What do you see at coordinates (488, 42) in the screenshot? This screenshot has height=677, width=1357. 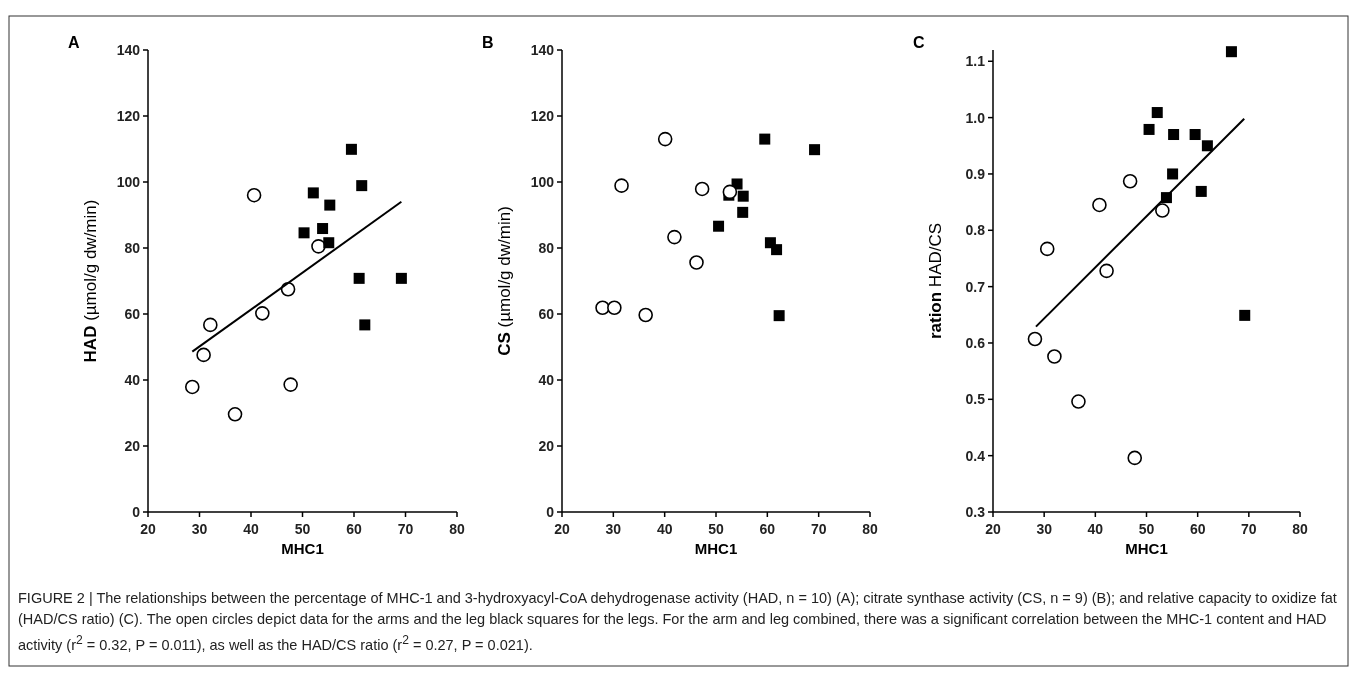 I see `chart-title: B` at bounding box center [488, 42].